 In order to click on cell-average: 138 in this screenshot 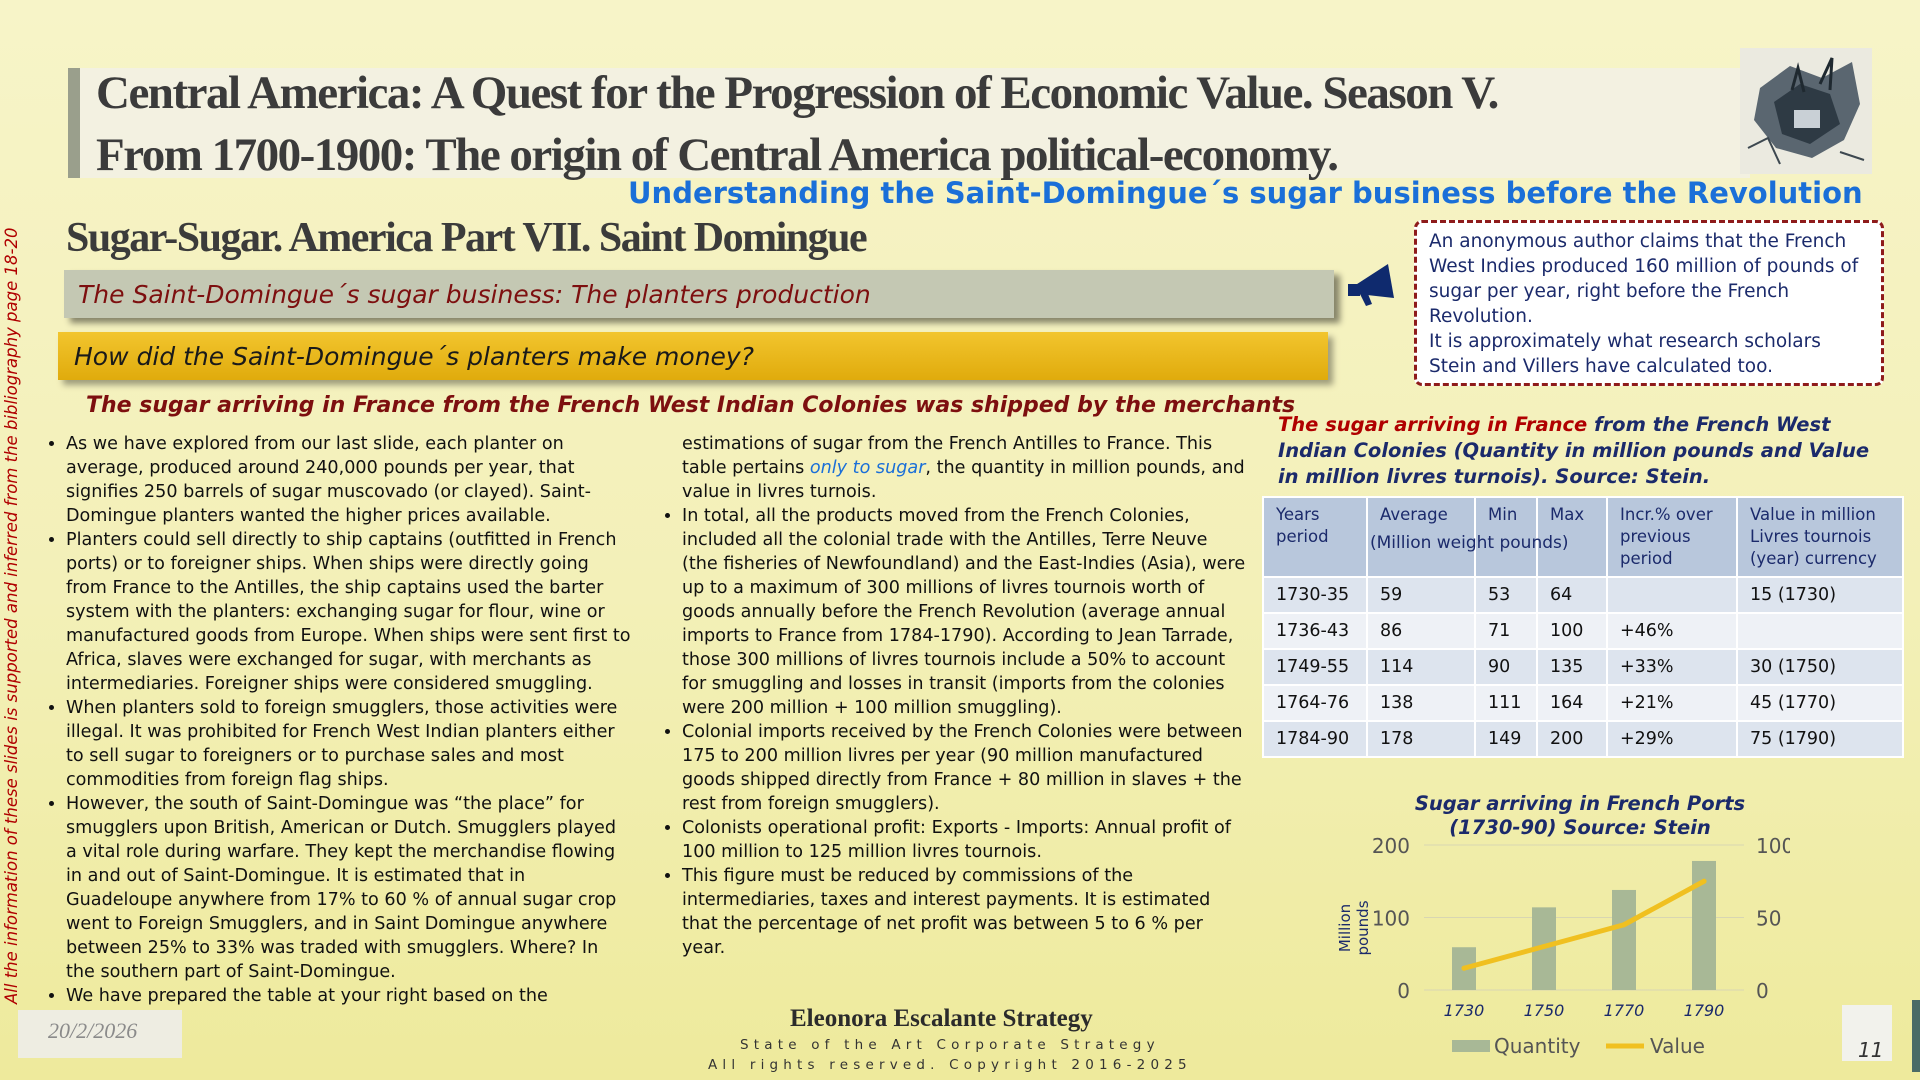, I will do `click(1421, 703)`.